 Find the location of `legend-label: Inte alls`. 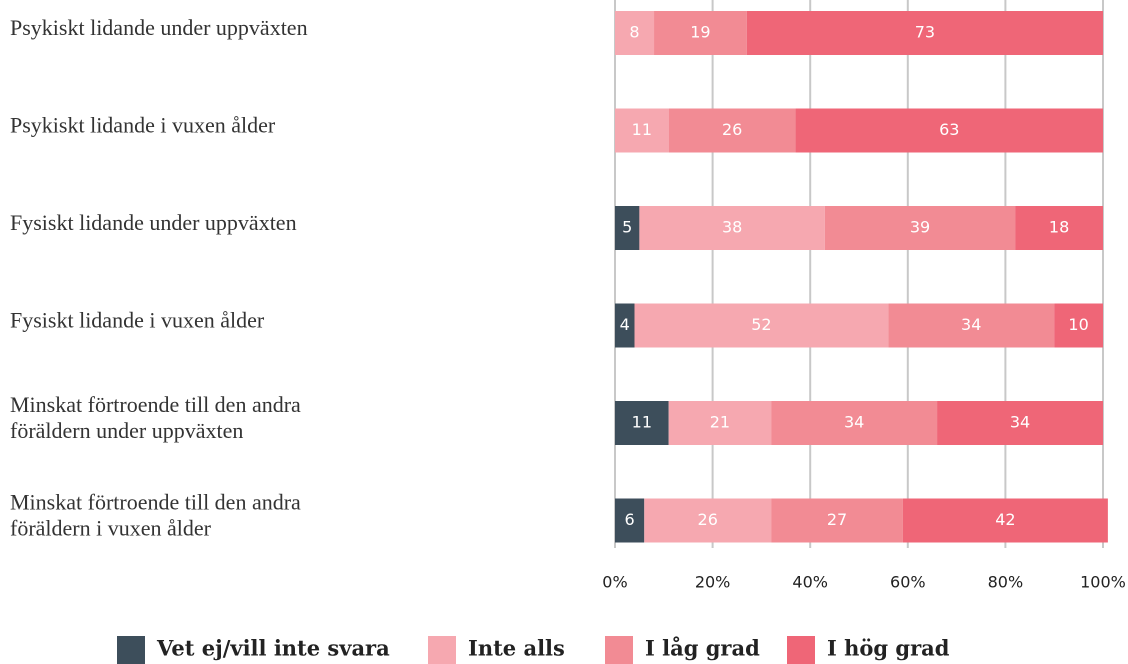

legend-label: Inte alls is located at coordinates (516, 648).